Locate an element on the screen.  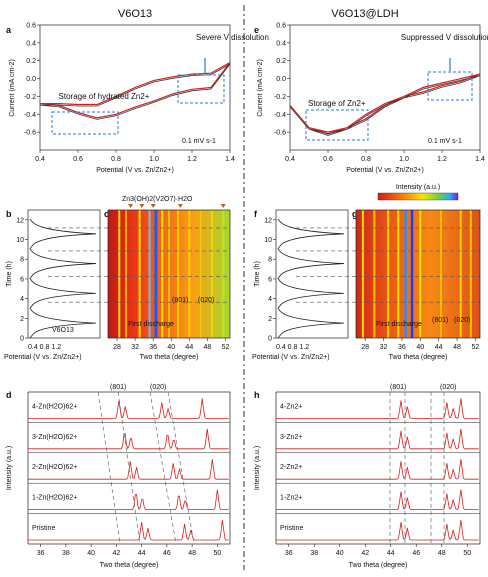
d-xtick-label: 40 is located at coordinates (91, 553).